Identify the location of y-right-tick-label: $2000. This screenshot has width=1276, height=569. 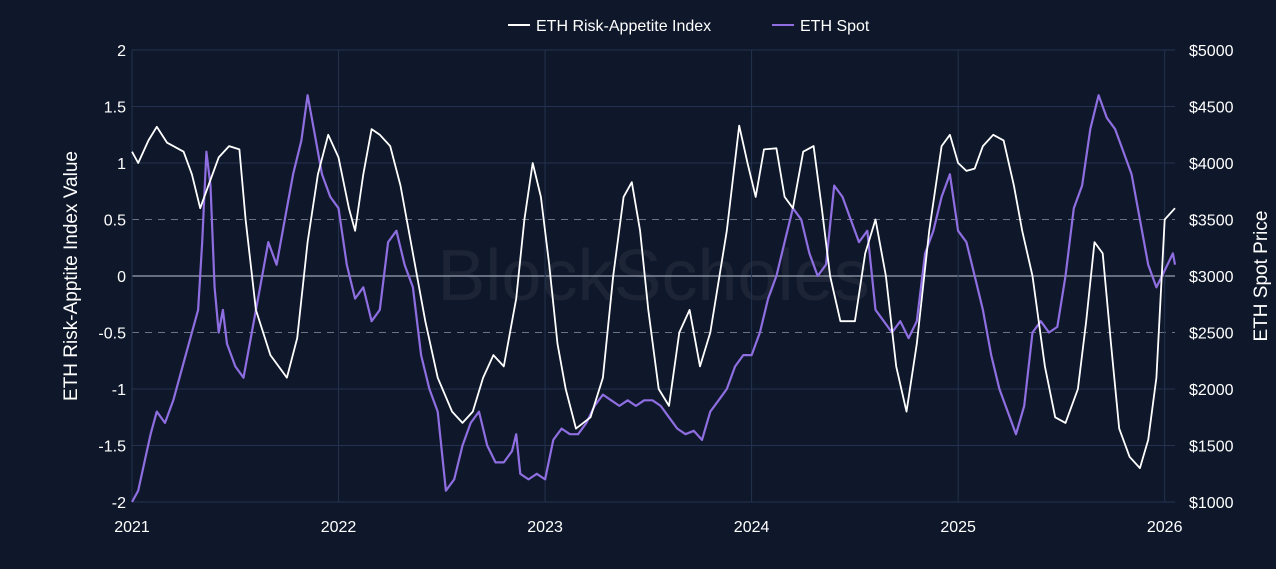
(1211, 390).